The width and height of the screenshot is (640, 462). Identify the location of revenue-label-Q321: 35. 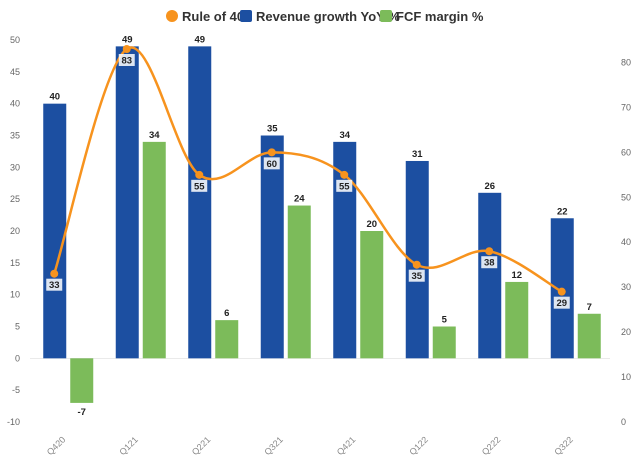
(272, 129).